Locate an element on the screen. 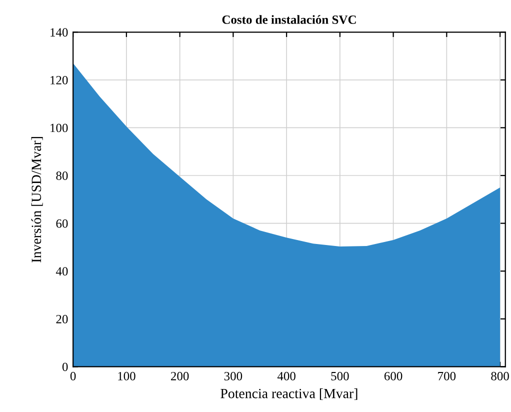  x-tick-label: 200 is located at coordinates (179, 376).